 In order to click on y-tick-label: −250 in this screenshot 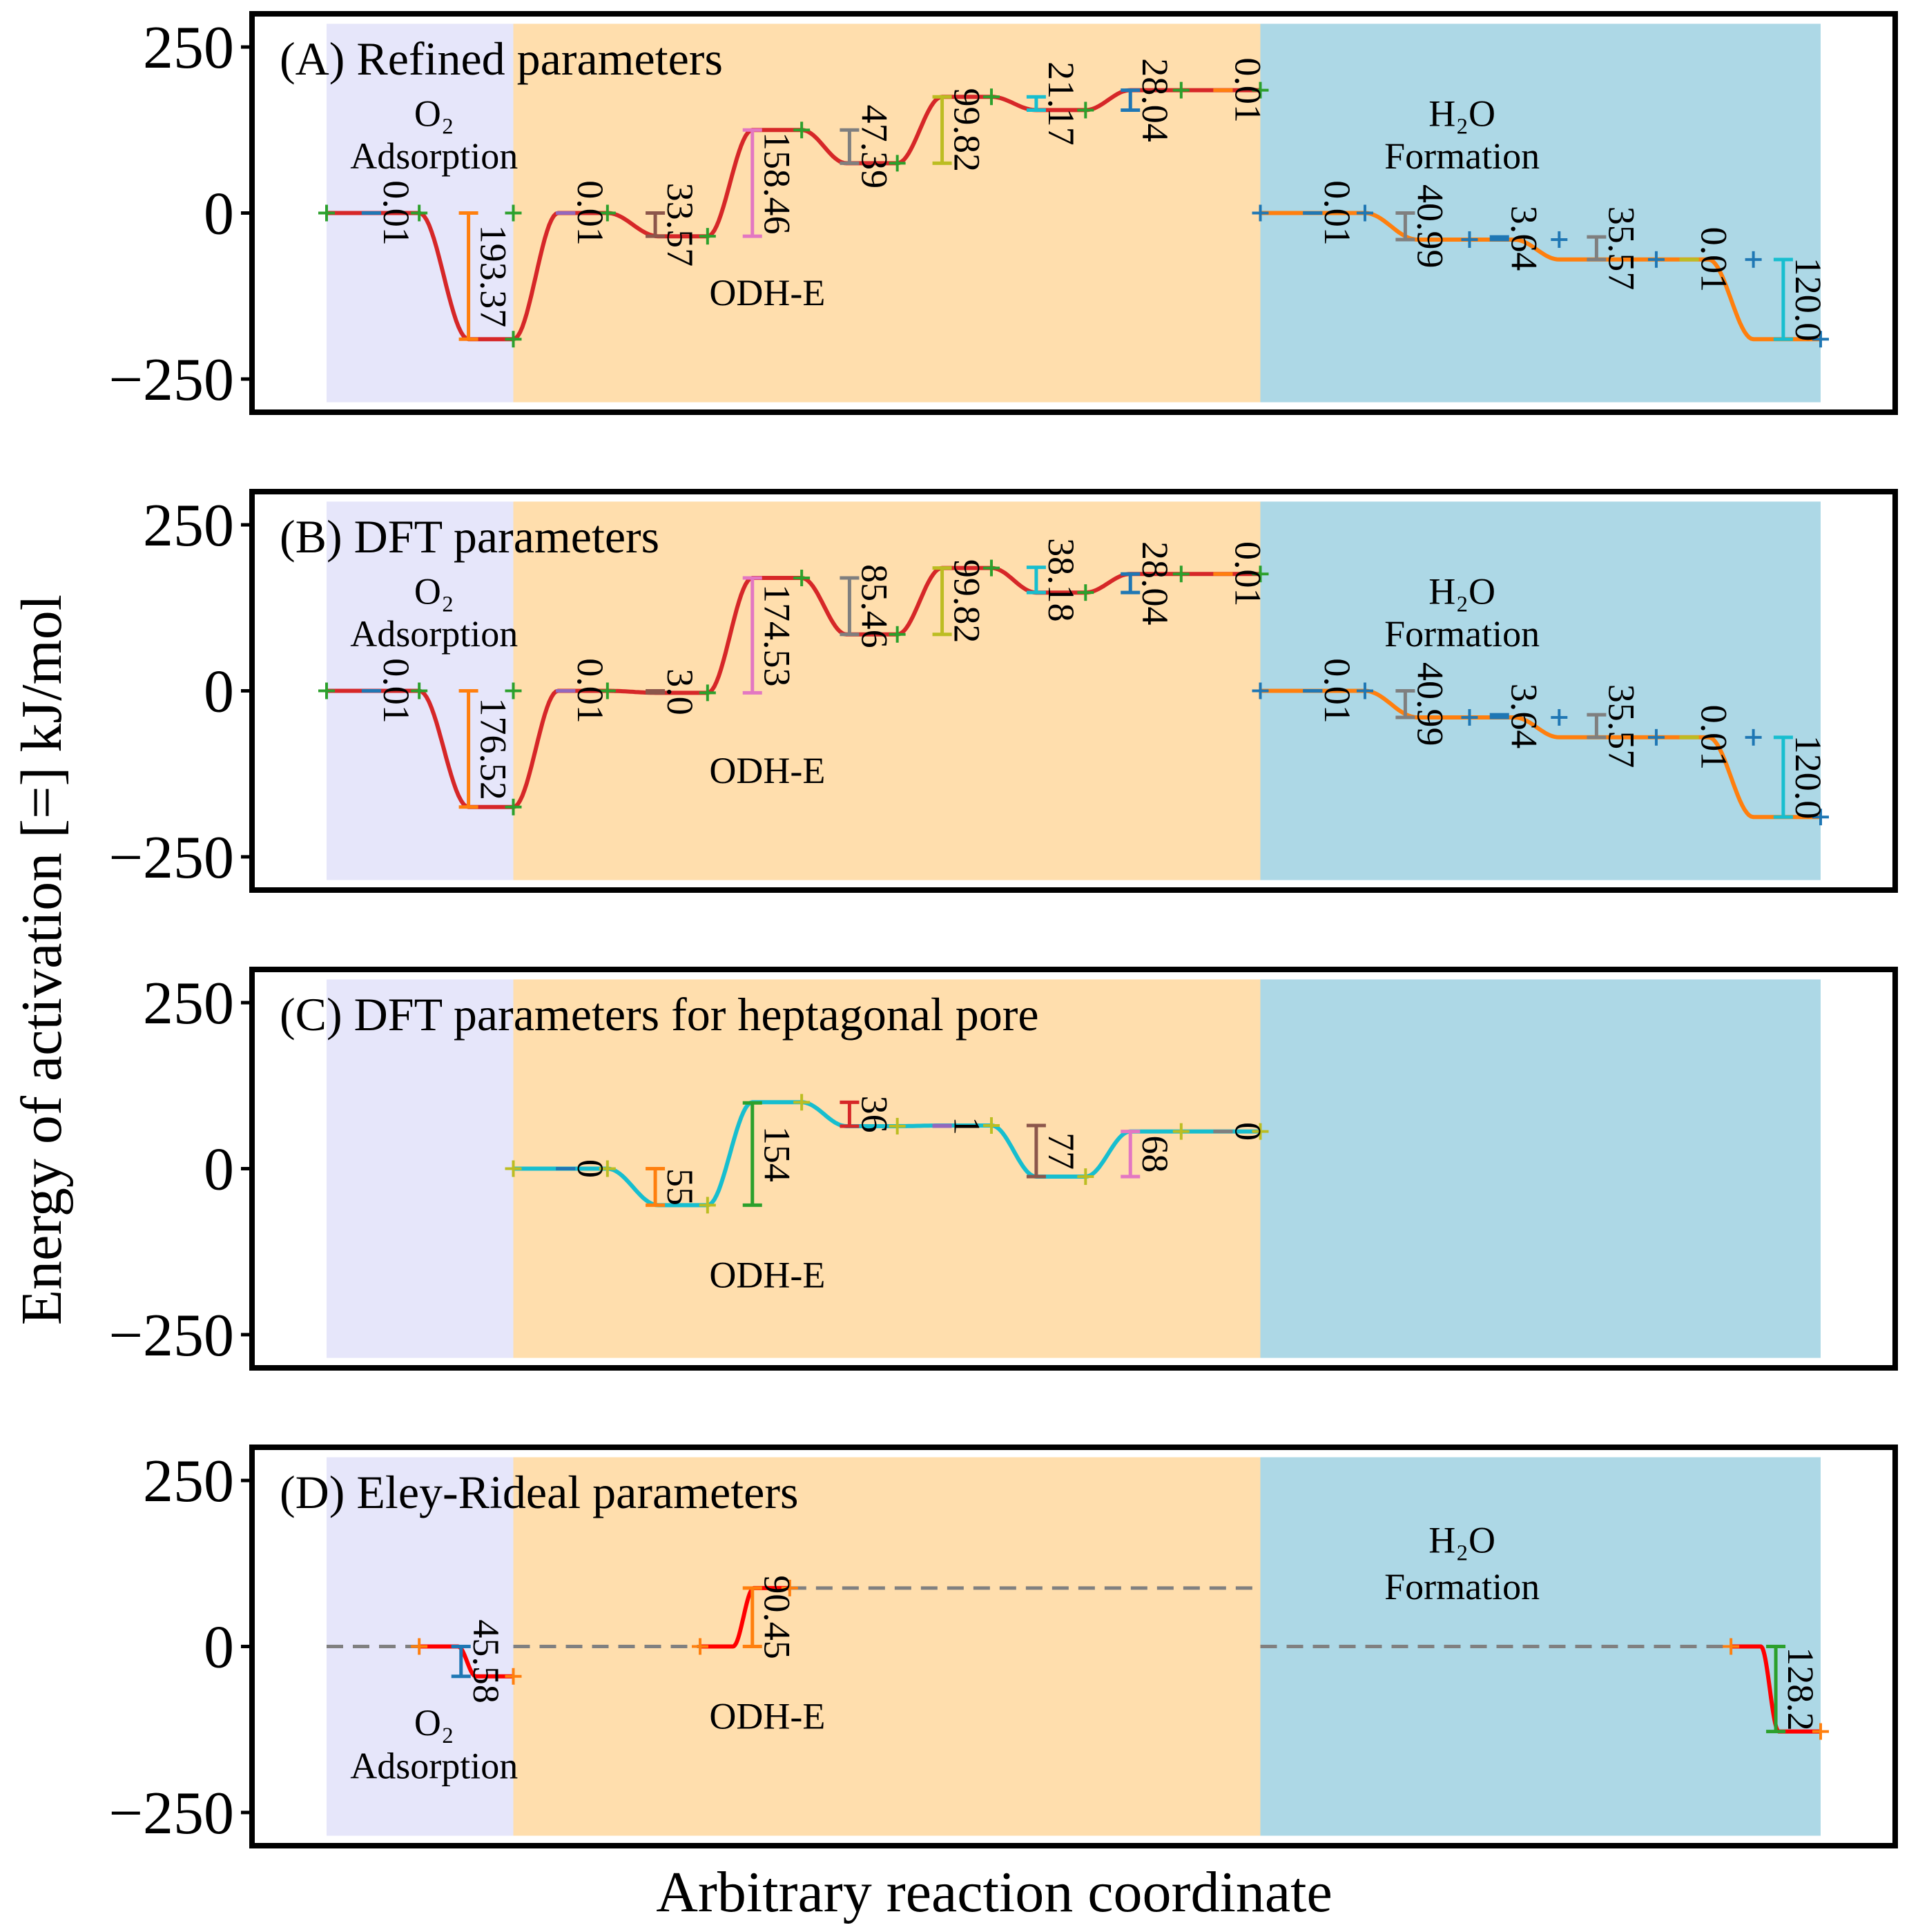, I will do `click(171, 857)`.